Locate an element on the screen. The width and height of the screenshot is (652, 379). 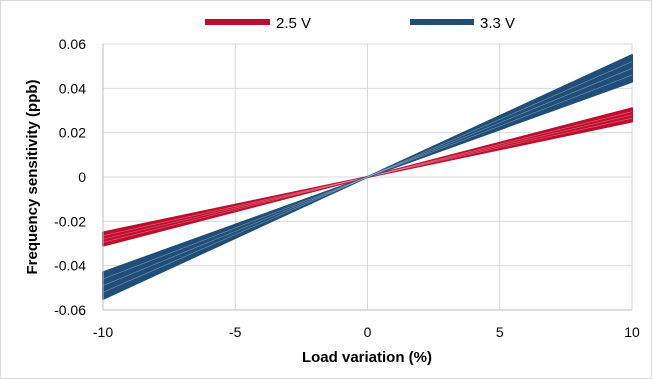
x-tick-label-4: 10 is located at coordinates (632, 332).